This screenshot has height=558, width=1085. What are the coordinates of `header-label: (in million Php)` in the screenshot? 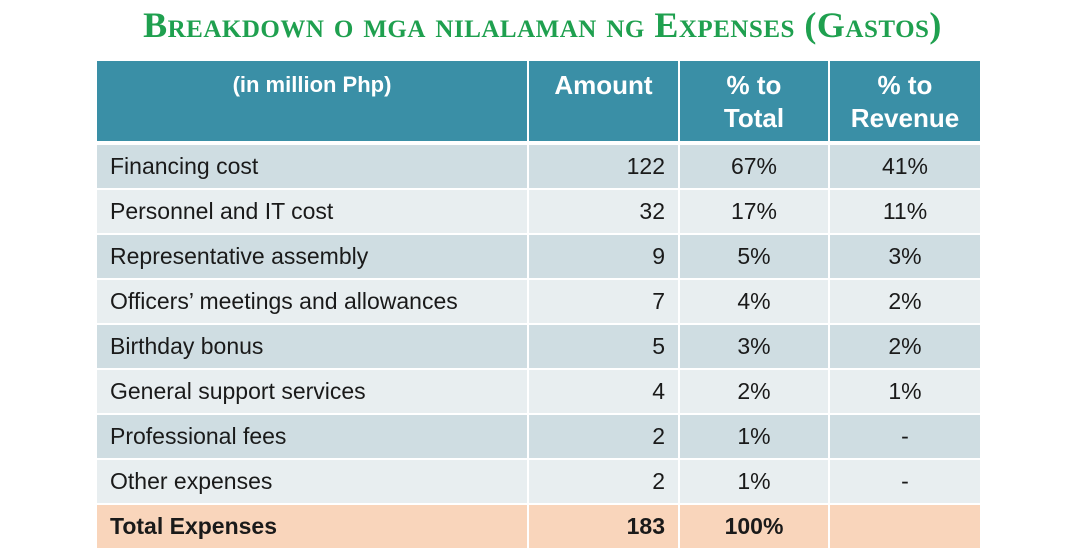 It's located at (313, 103).